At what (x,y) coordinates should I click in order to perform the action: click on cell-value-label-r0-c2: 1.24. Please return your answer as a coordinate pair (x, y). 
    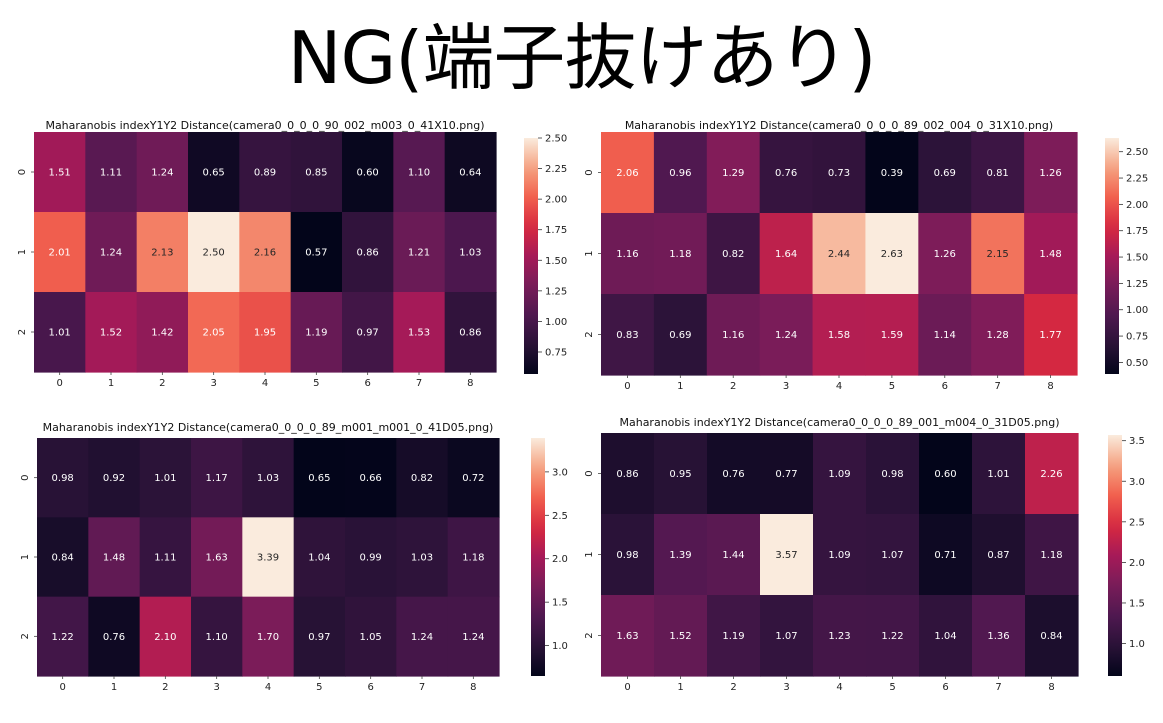
    Looking at the image, I should click on (162, 173).